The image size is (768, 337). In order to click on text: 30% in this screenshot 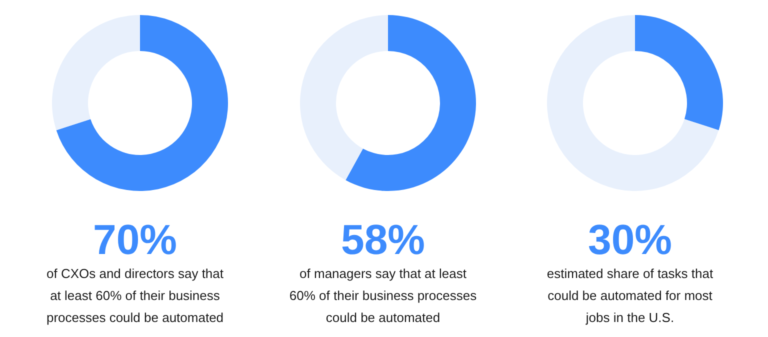, I will do `click(630, 239)`.